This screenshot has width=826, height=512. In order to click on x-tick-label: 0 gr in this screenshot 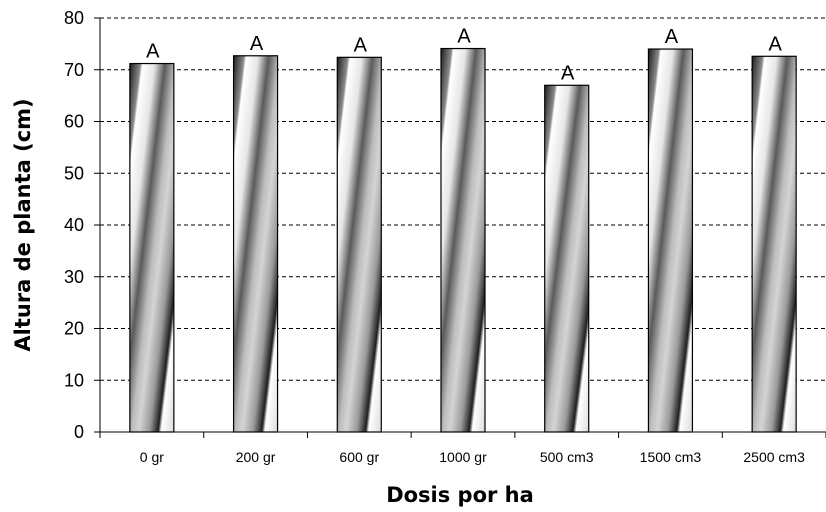, I will do `click(152, 457)`.